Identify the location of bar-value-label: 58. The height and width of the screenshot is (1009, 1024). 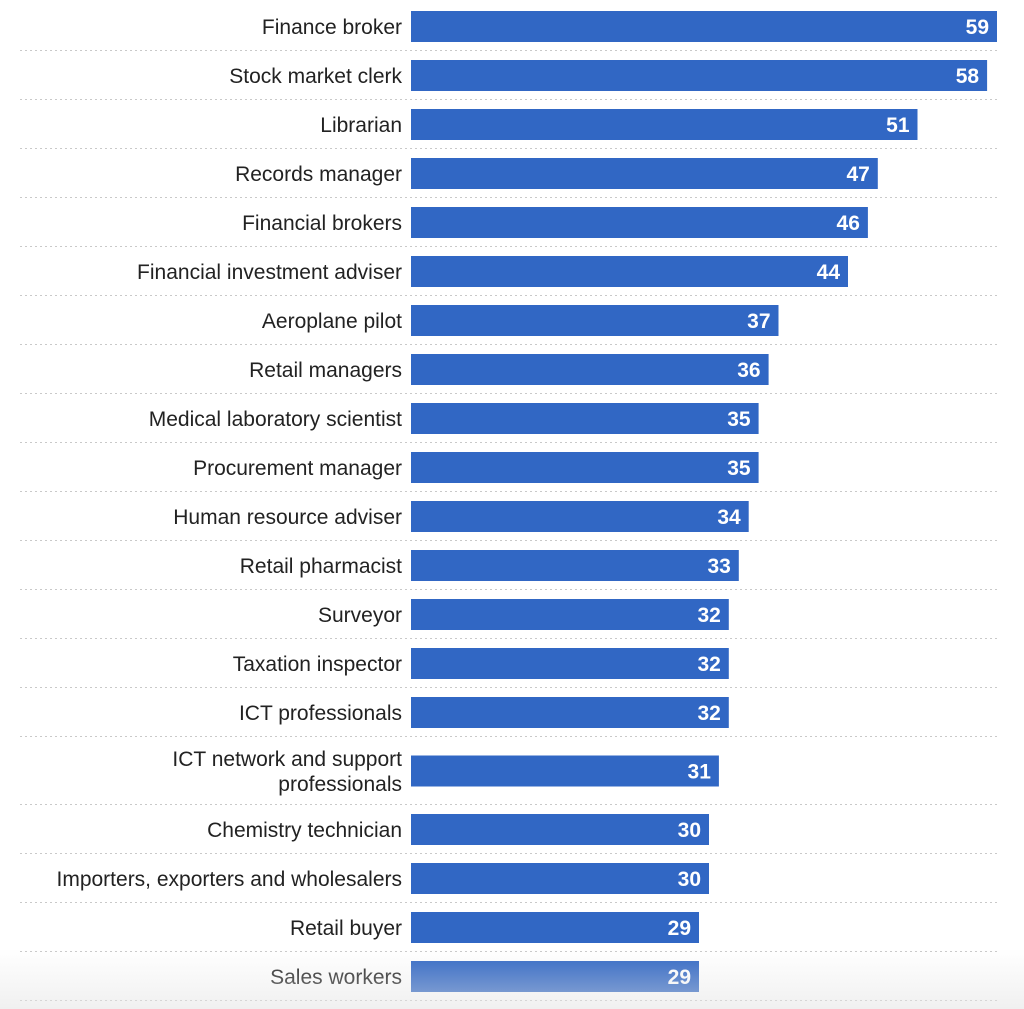
(968, 76).